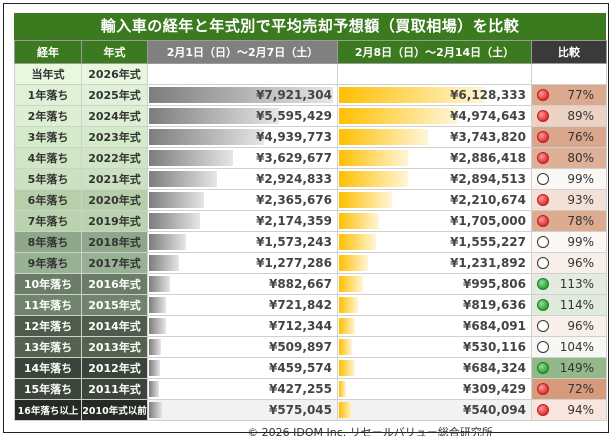 This screenshot has width=612, height=436. I want to click on period1-value: ¥7,921,304, so click(294, 95).